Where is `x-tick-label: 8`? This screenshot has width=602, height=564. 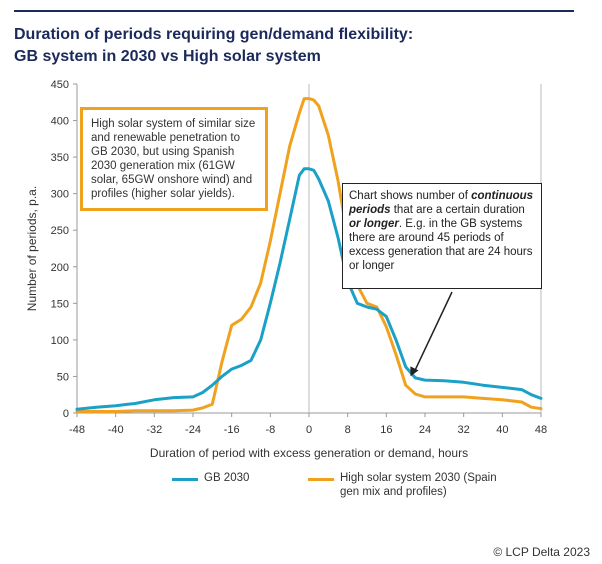
x-tick-label: 8 is located at coordinates (348, 430).